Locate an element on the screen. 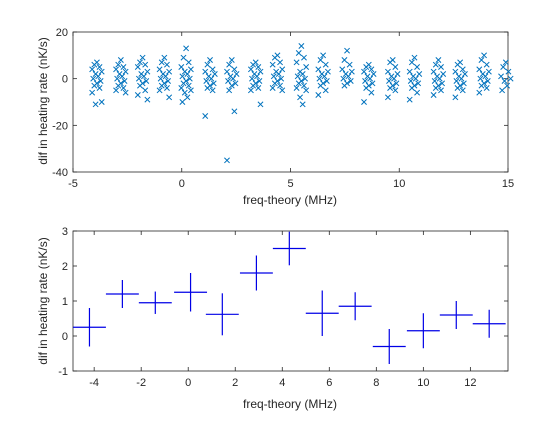 The height and width of the screenshot is (425, 560). errorbar-xtick-label: -4 is located at coordinates (94, 383).